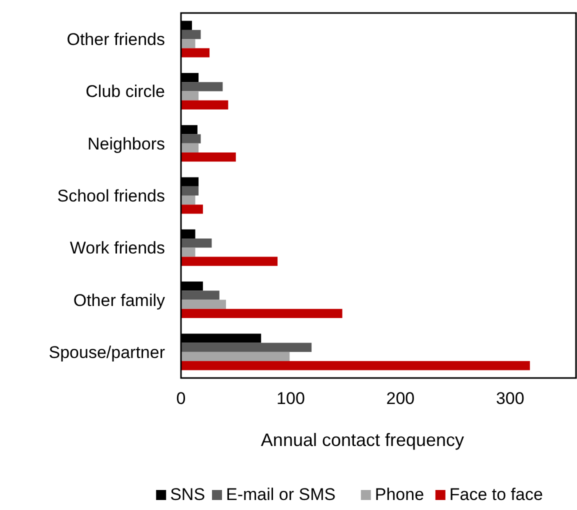  Describe the element at coordinates (107, 352) in the screenshot. I see `y-tick-label: Spouse/partner` at that location.